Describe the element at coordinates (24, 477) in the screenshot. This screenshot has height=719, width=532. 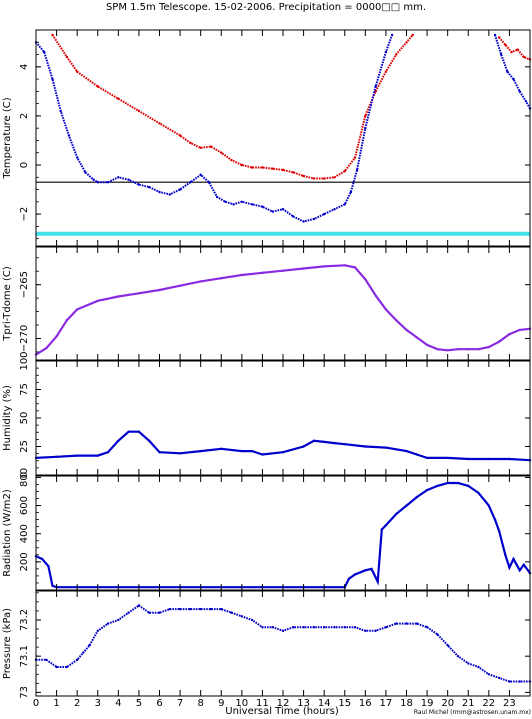
I see `y-tick-label: 800` at that location.